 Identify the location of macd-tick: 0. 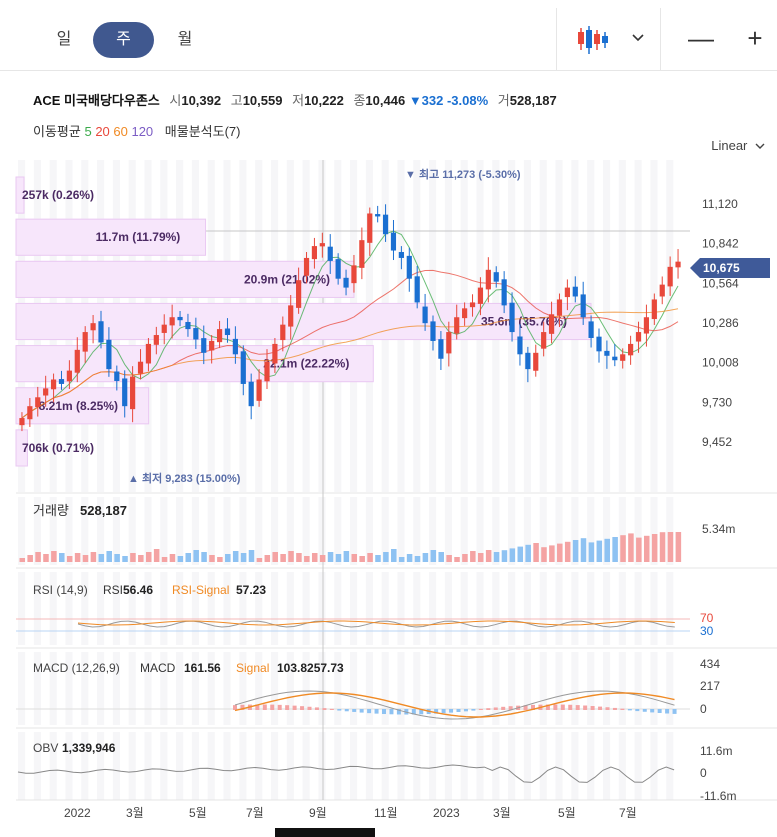
(703, 709).